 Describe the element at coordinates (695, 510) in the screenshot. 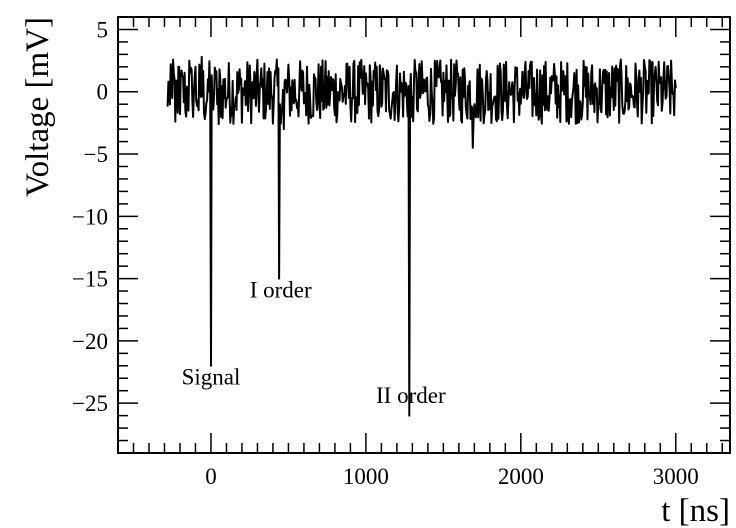

I see `x-axis-label: t [ns]` at that location.